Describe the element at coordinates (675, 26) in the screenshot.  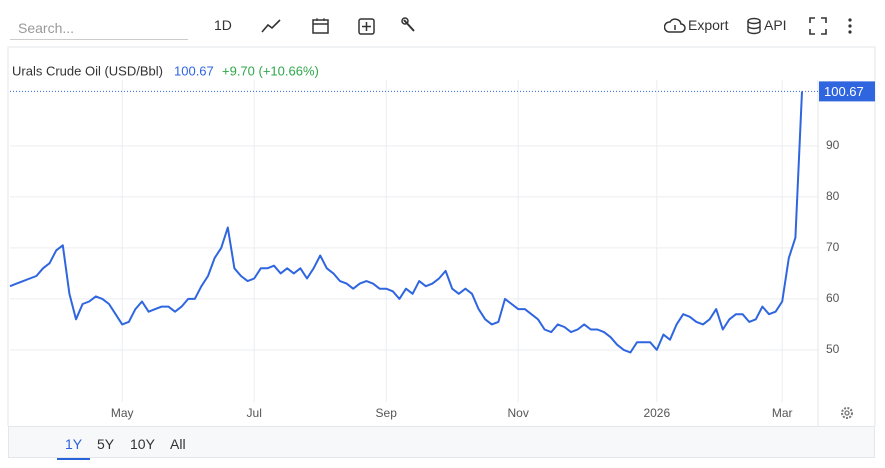
I see `export-icon` at that location.